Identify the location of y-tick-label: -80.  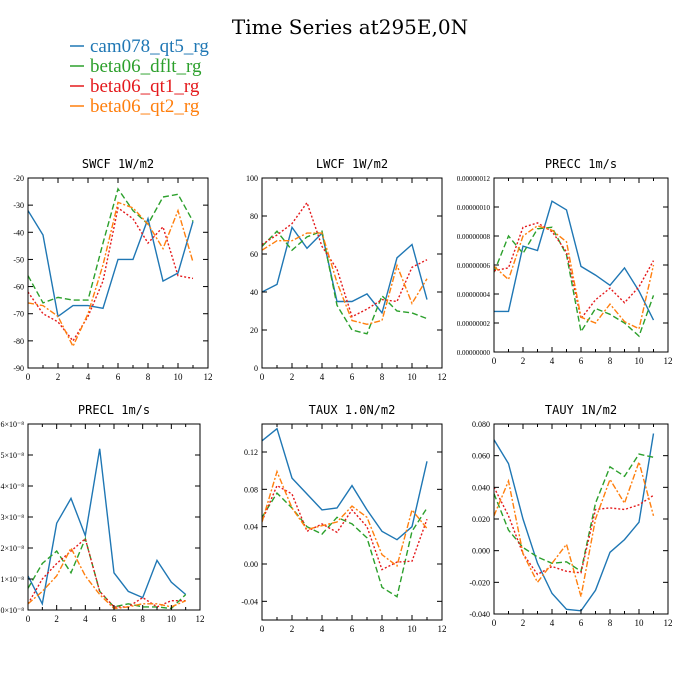
(18, 341).